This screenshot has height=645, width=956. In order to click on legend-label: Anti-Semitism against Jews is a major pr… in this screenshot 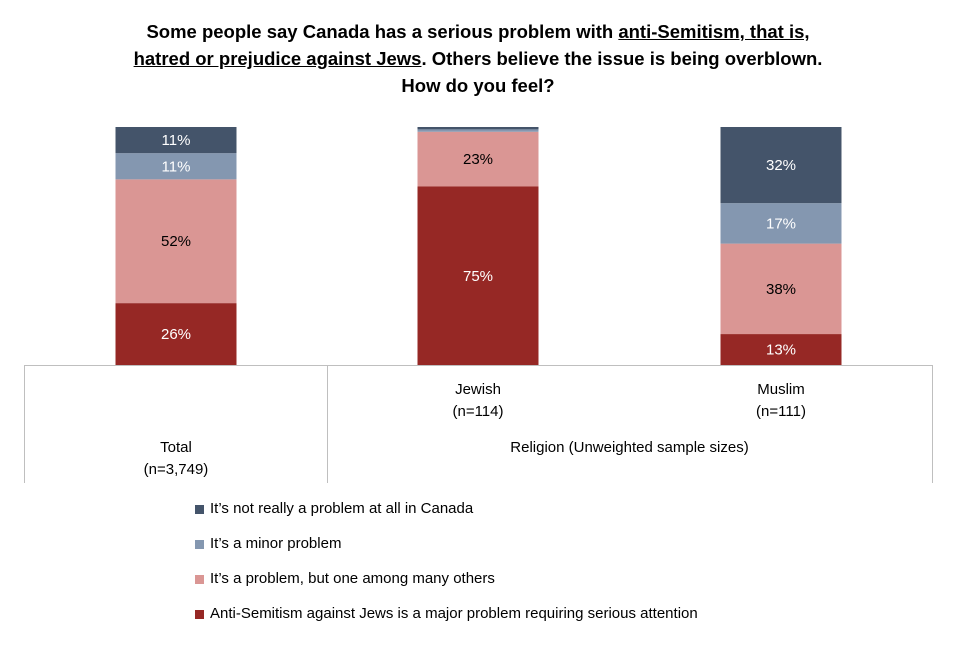, I will do `click(454, 613)`.